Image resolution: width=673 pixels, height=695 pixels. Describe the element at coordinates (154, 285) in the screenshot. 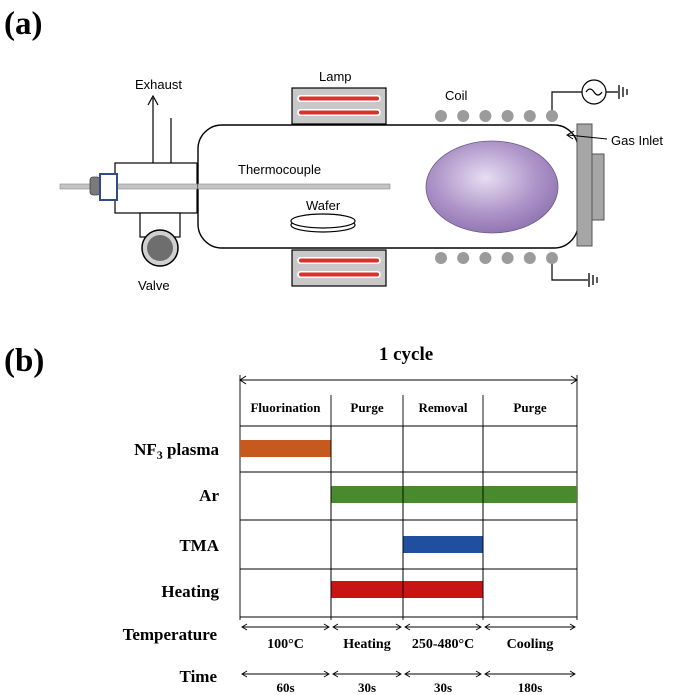

I see `valve-label: Valve` at that location.